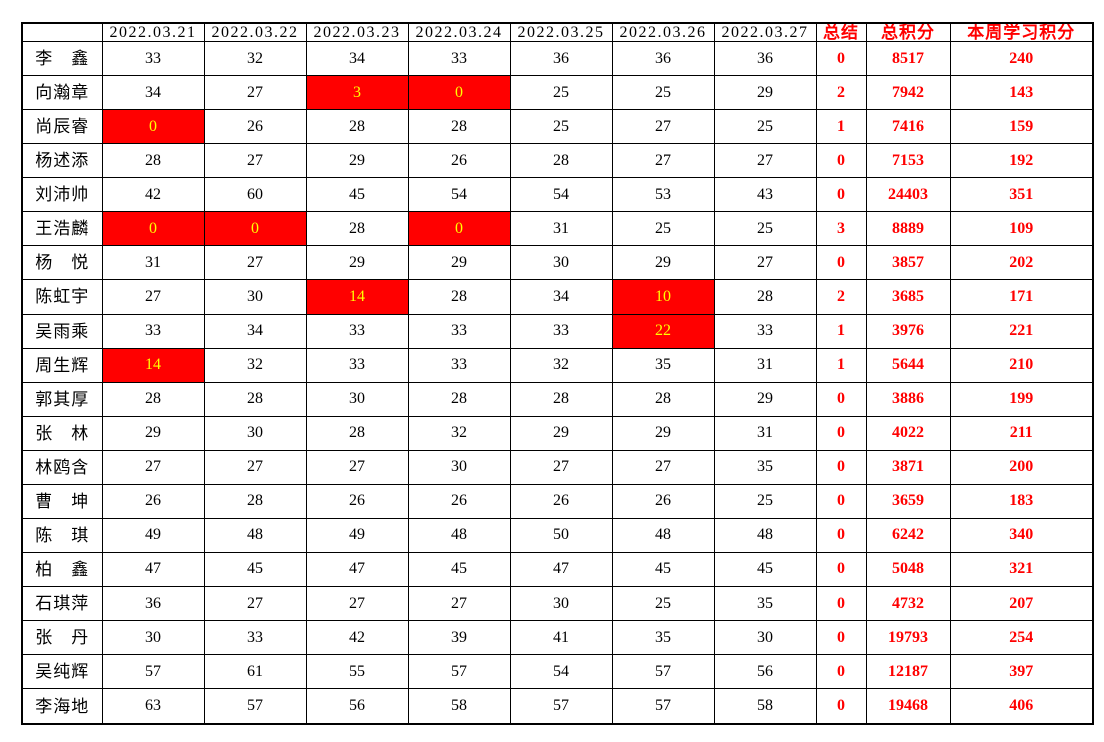 The width and height of the screenshot is (1104, 742). What do you see at coordinates (62, 161) in the screenshot?
I see `student-name-cell: 杨述添` at bounding box center [62, 161].